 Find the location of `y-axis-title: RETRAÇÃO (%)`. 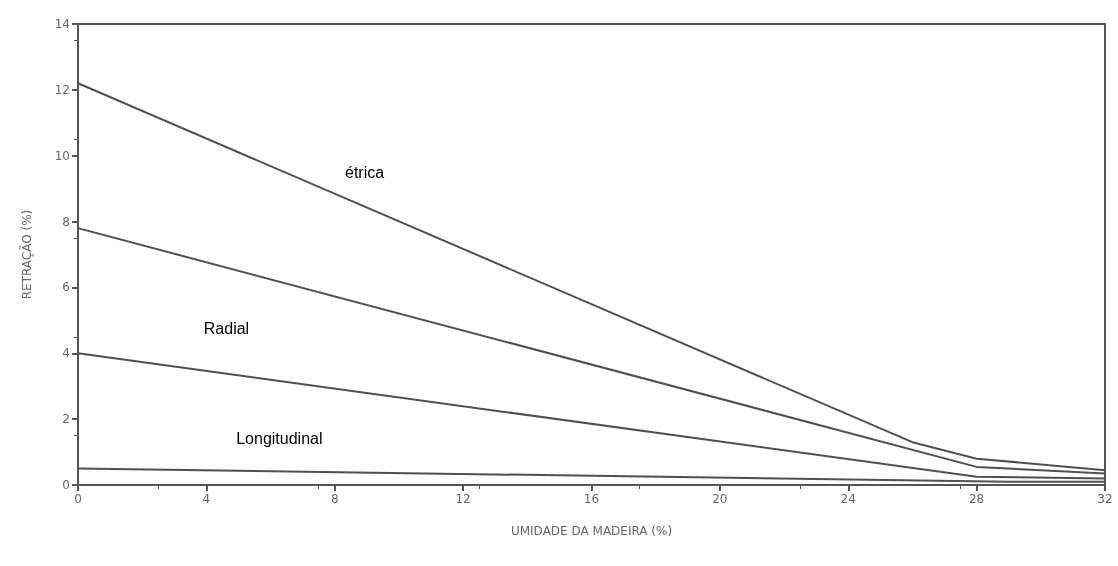

y-axis-title: RETRAÇÃO (%) is located at coordinates (26, 254).